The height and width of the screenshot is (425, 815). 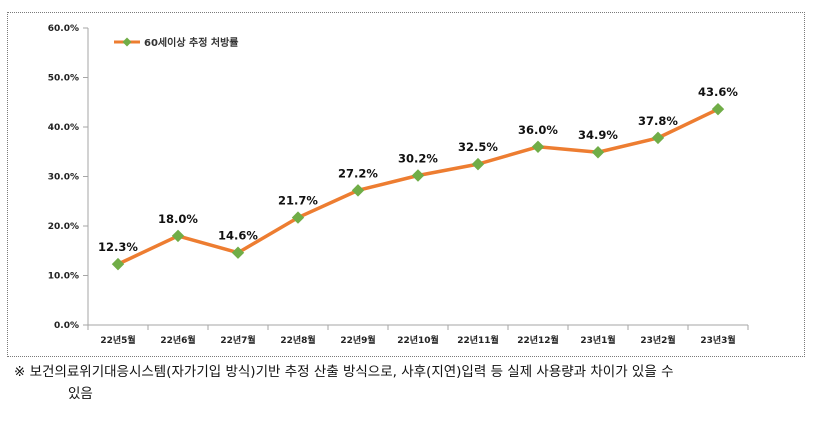 I want to click on data-label: 21.7%, so click(x=298, y=201).